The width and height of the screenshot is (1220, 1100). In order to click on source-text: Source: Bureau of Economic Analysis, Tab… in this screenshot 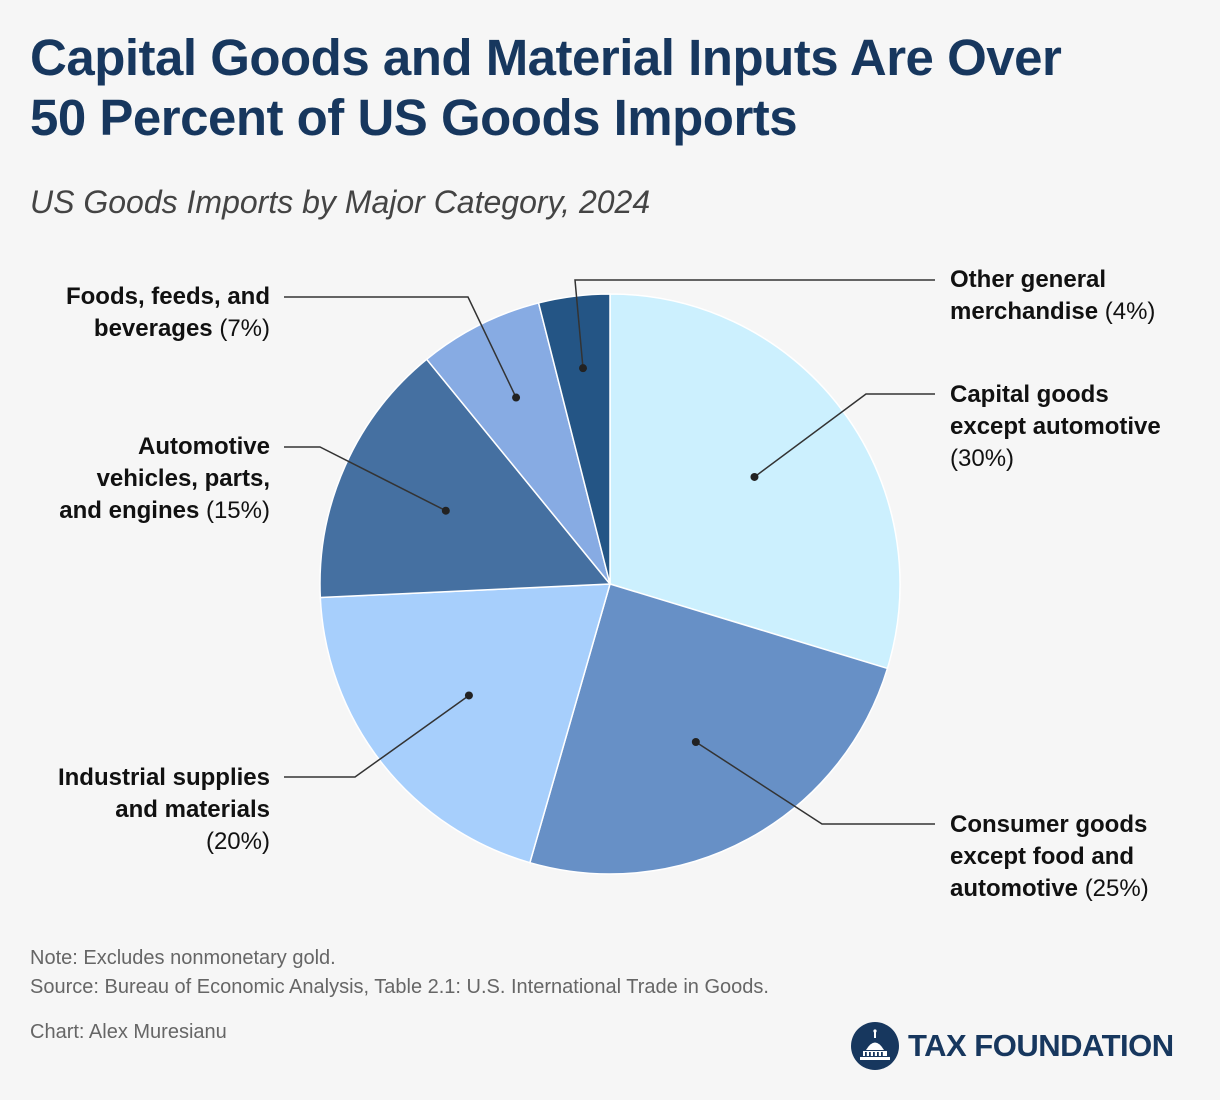, I will do `click(399, 987)`.